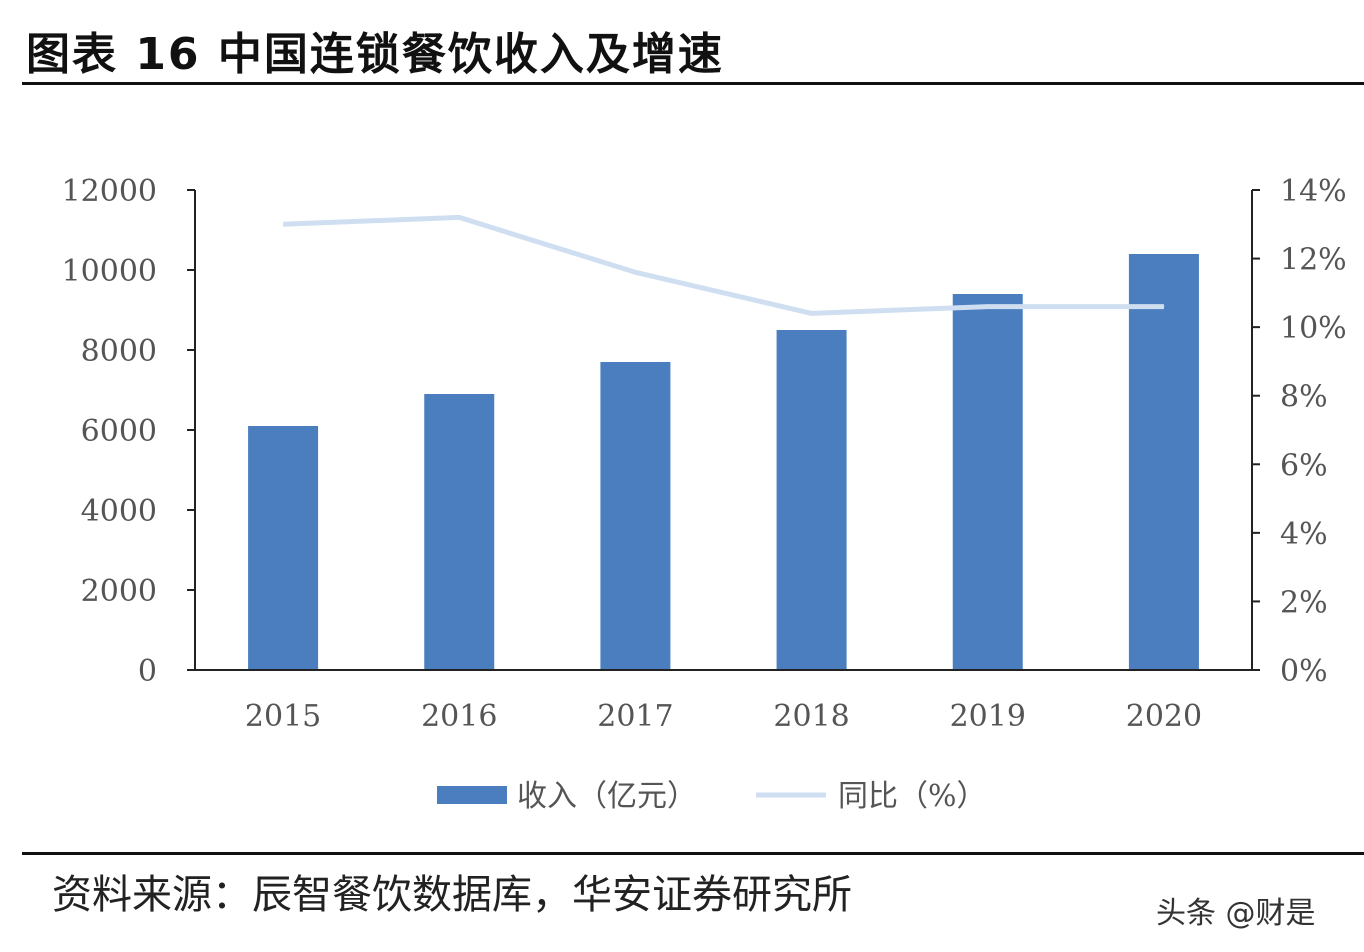 The image size is (1364, 952). Describe the element at coordinates (811, 500) in the screenshot. I see `bar-2018` at that location.